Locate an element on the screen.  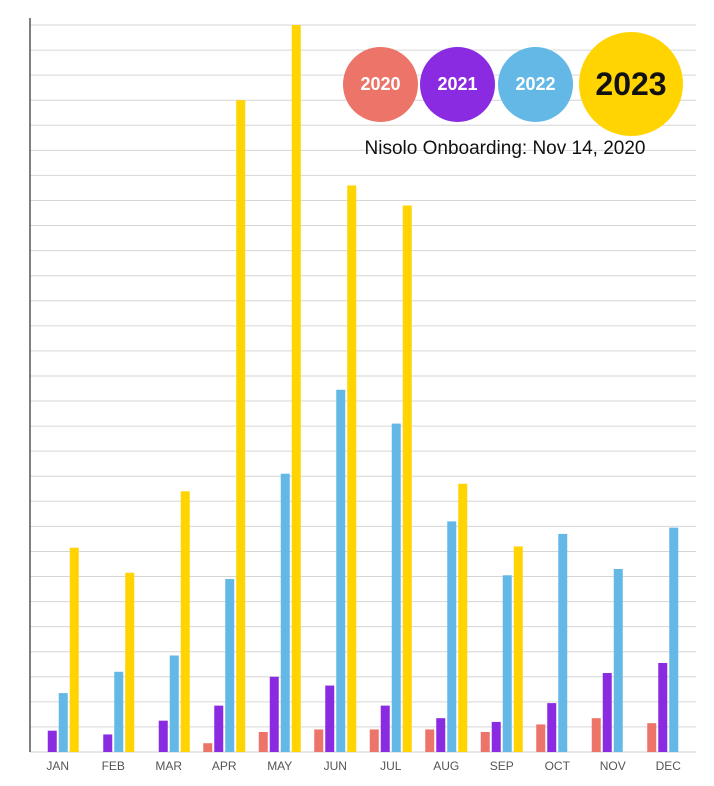
bar-2022-oct is located at coordinates (563, 642).